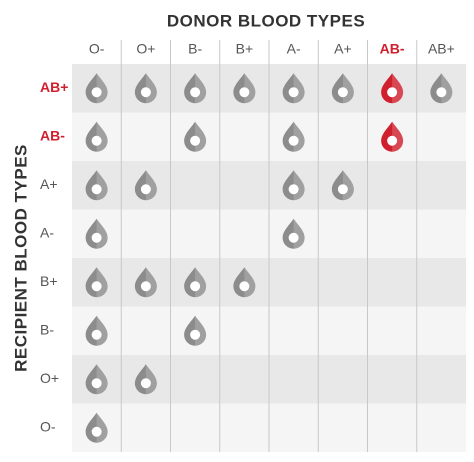 This screenshot has height=462, width=474. Describe the element at coordinates (49, 281) in the screenshot. I see `row-label: B+` at that location.